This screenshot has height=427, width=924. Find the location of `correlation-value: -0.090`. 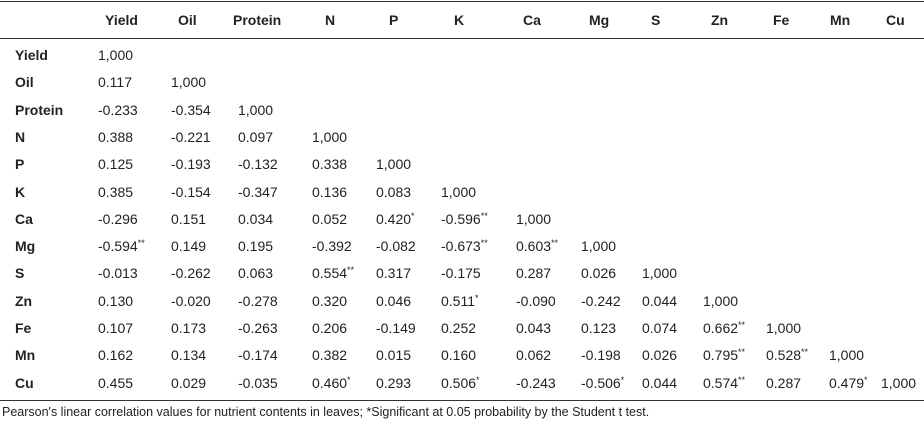

correlation-value: -0.090 is located at coordinates (536, 300).